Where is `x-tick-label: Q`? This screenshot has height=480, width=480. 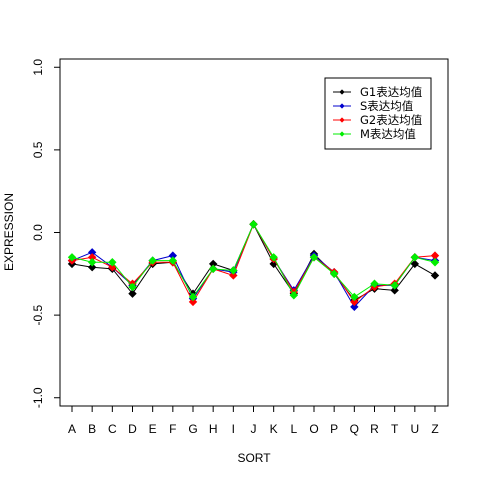
x-tick-label: Q is located at coordinates (354, 429).